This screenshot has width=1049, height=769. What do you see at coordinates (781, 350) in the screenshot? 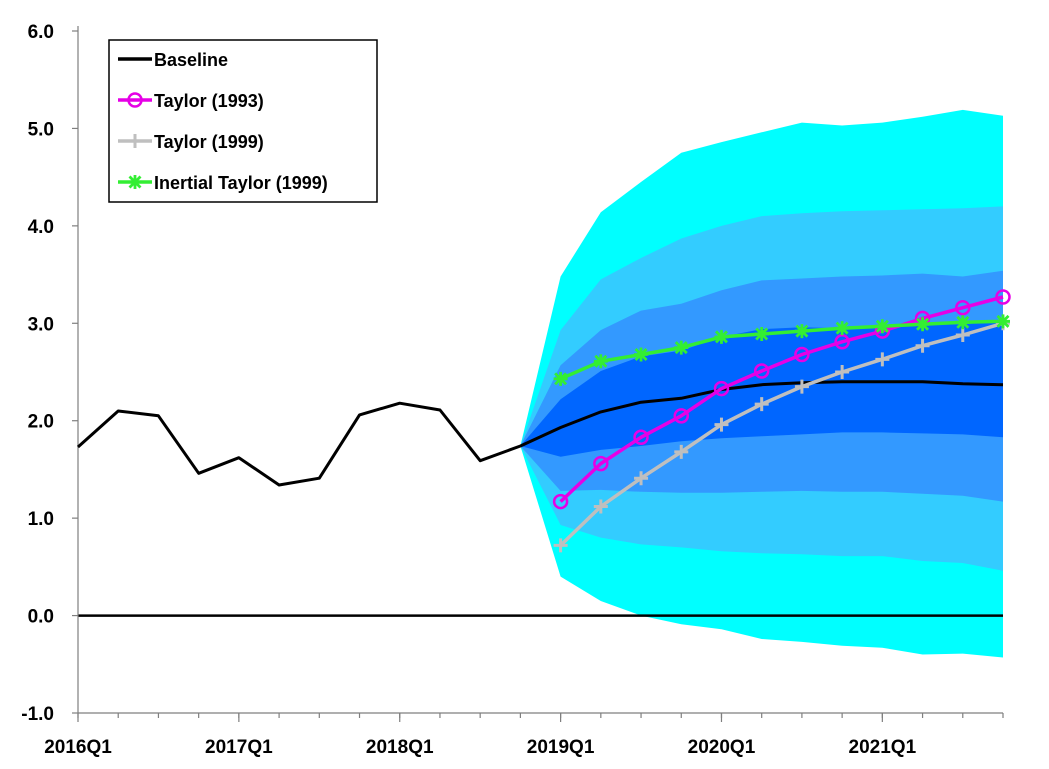
I see `series-inertial-taylor-1999` at bounding box center [781, 350].